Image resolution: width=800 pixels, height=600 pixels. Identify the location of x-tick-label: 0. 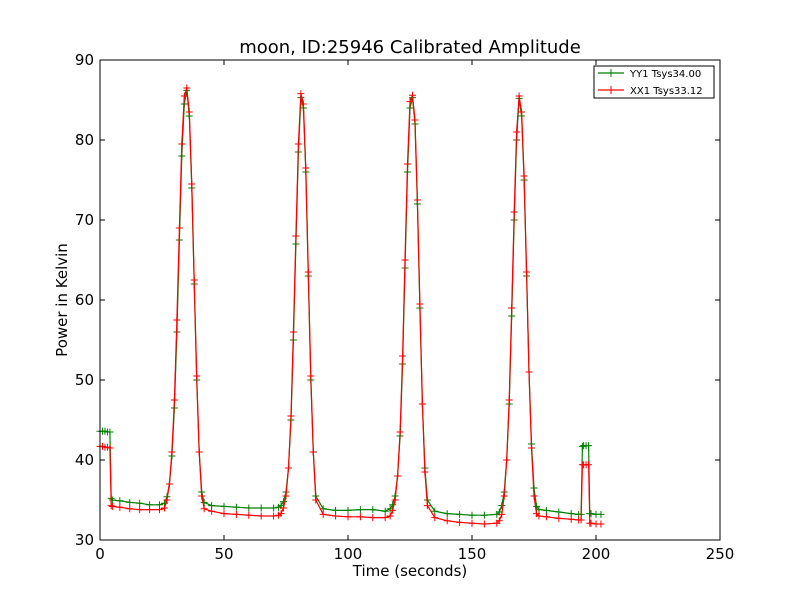
(100, 554).